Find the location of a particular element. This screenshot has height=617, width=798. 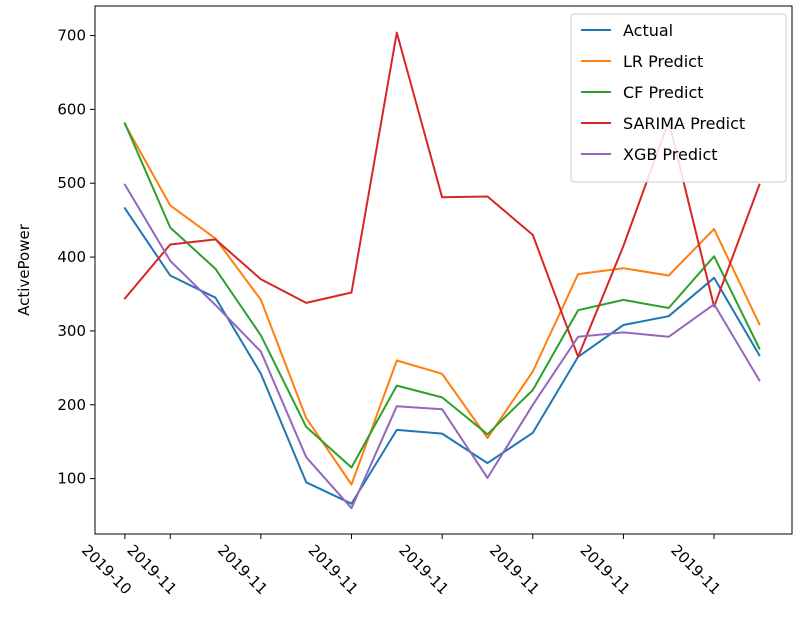

y-tick-label: 200 is located at coordinates (71, 405).